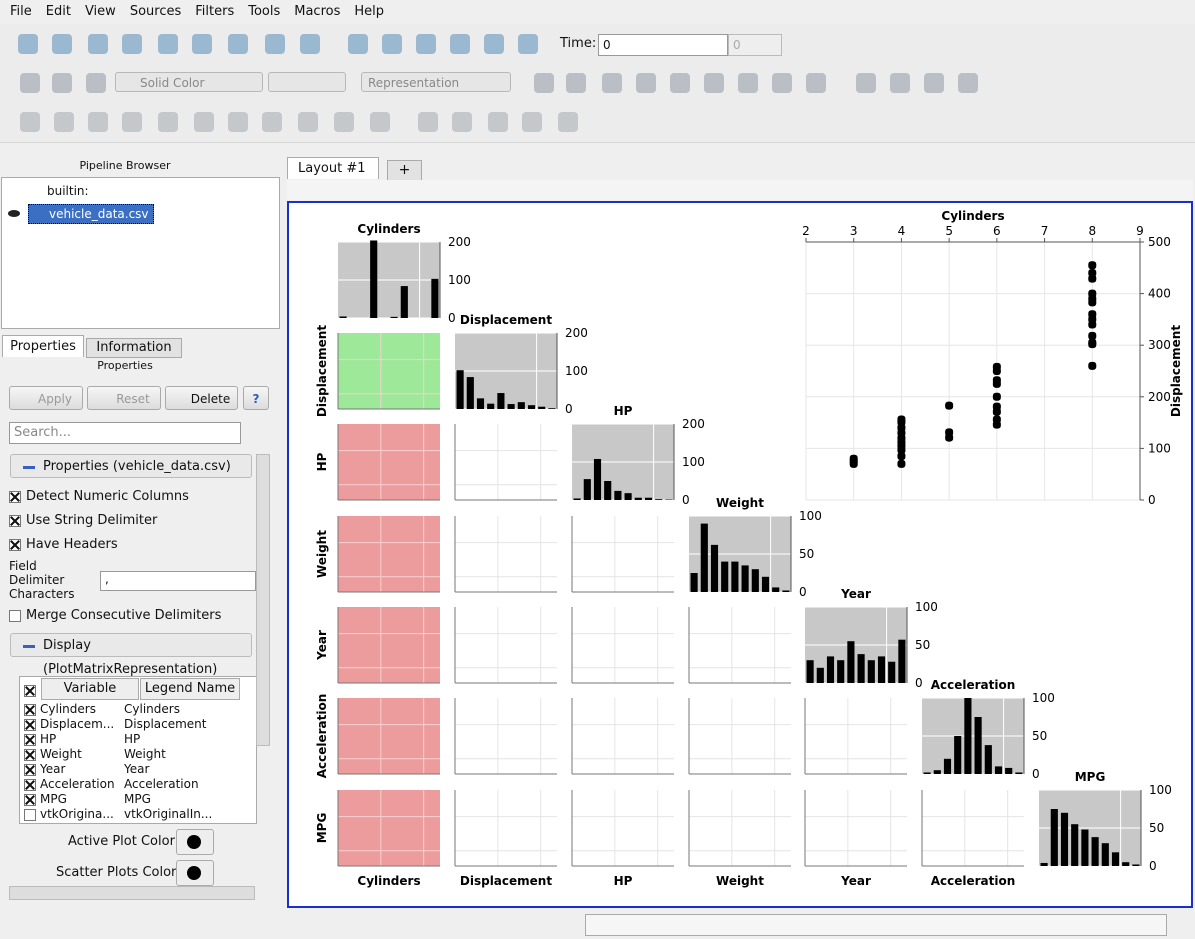 The height and width of the screenshot is (939, 1195). What do you see at coordinates (436, 82) in the screenshot?
I see `representation-combo: Representation` at bounding box center [436, 82].